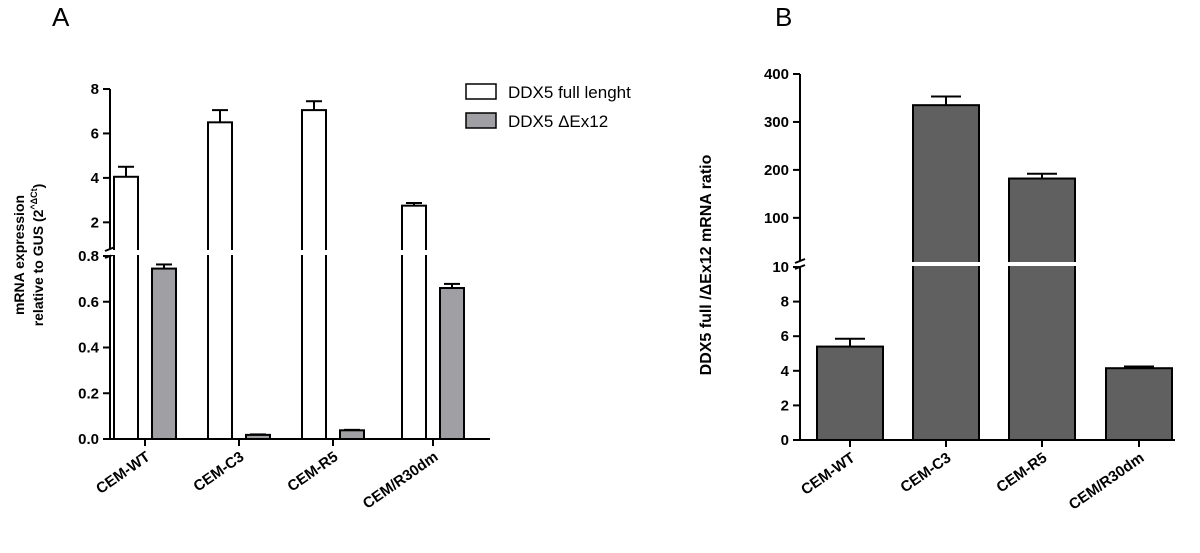 Image resolution: width=1200 pixels, height=553 pixels. What do you see at coordinates (37, 255) in the screenshot?
I see `chart-a-ylabel-line2: relative to GUS (2^ΔCt)` at bounding box center [37, 255].